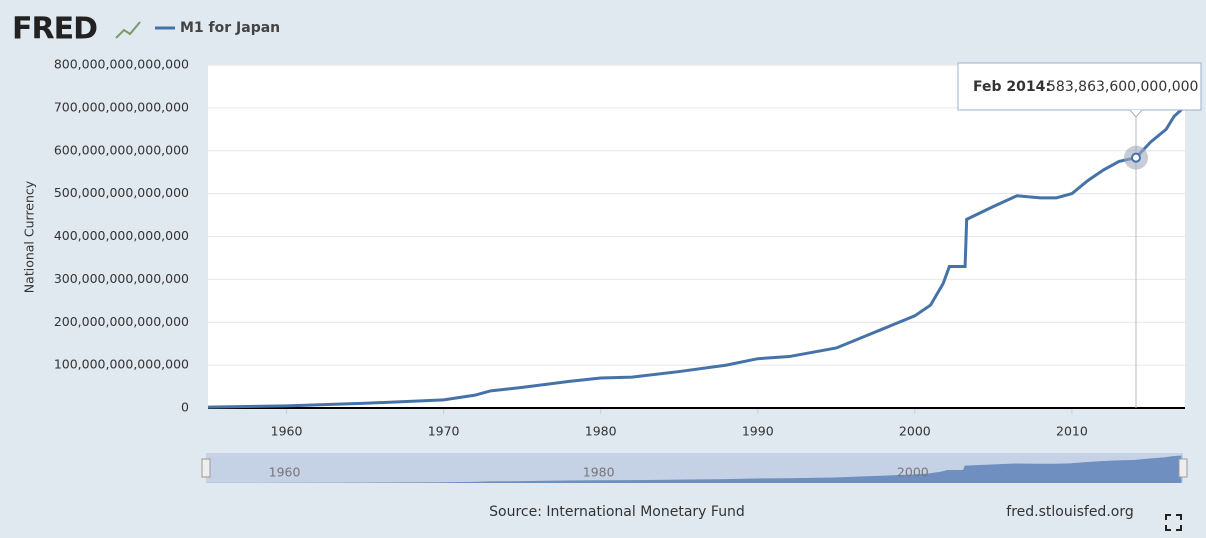  I want to click on y-tick-label: 0, so click(185, 407).